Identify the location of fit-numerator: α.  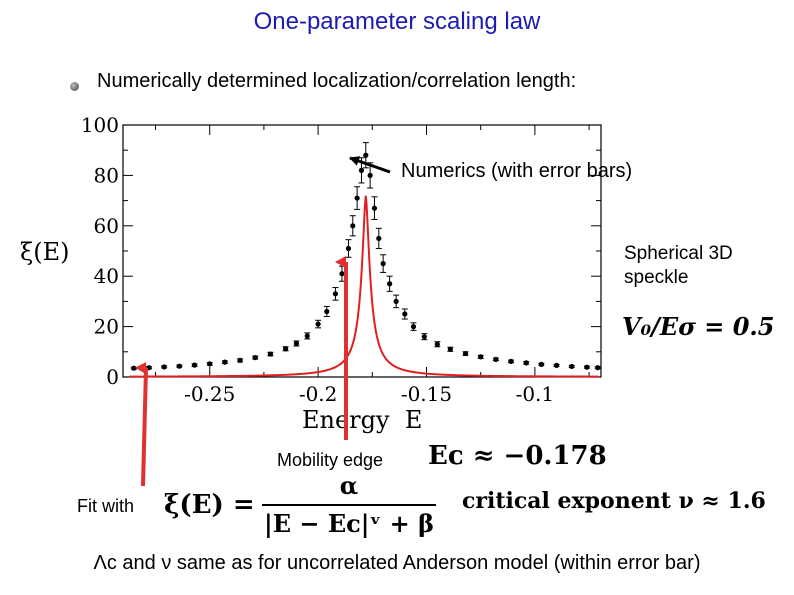
(349, 485).